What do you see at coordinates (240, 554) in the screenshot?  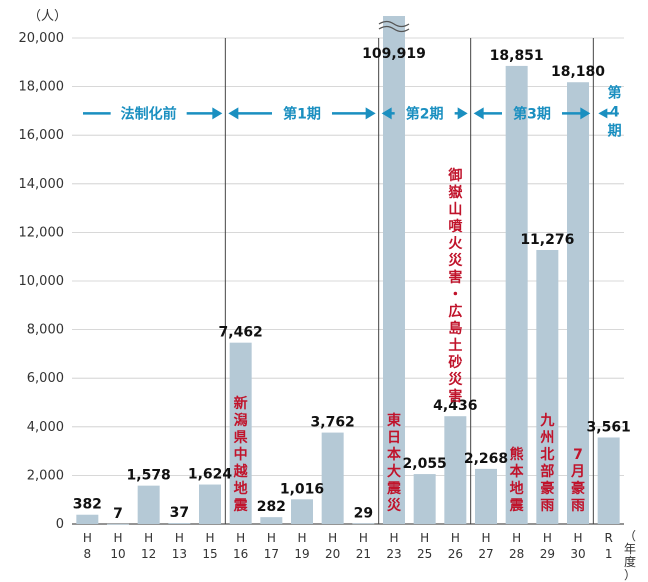 I see `x-year-label: 16` at bounding box center [240, 554].